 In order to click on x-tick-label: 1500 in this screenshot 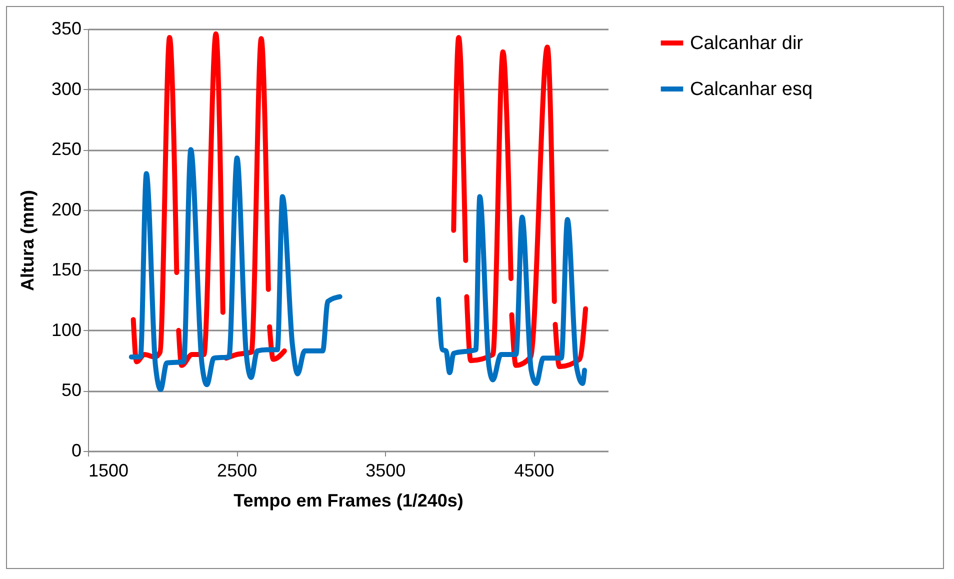, I will do `click(108, 470)`.